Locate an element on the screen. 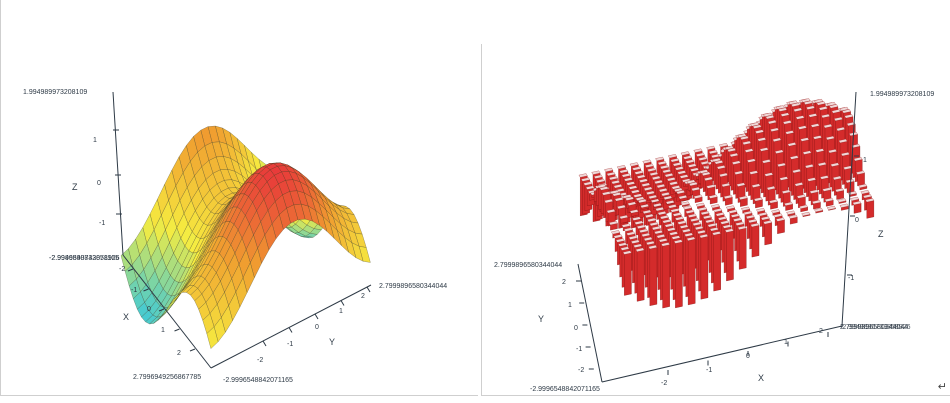 The height and width of the screenshot is (403, 950). x-tick-2: 2 is located at coordinates (179, 353).